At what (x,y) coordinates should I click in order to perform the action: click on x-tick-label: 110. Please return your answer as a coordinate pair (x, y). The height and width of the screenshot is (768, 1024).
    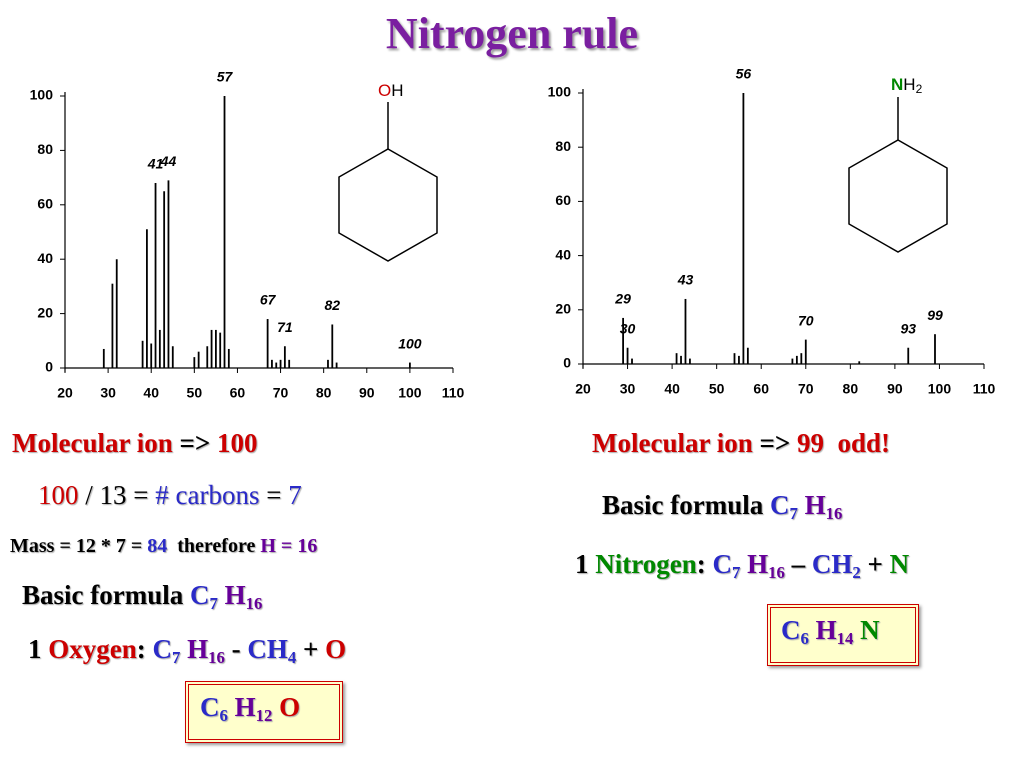
    Looking at the image, I should click on (984, 389).